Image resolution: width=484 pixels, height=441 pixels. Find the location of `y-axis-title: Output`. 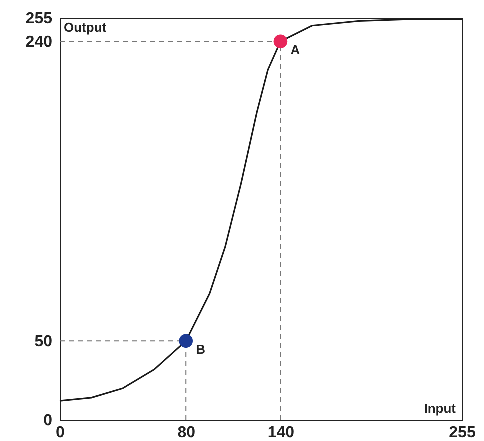

y-axis-title: Output is located at coordinates (86, 27).